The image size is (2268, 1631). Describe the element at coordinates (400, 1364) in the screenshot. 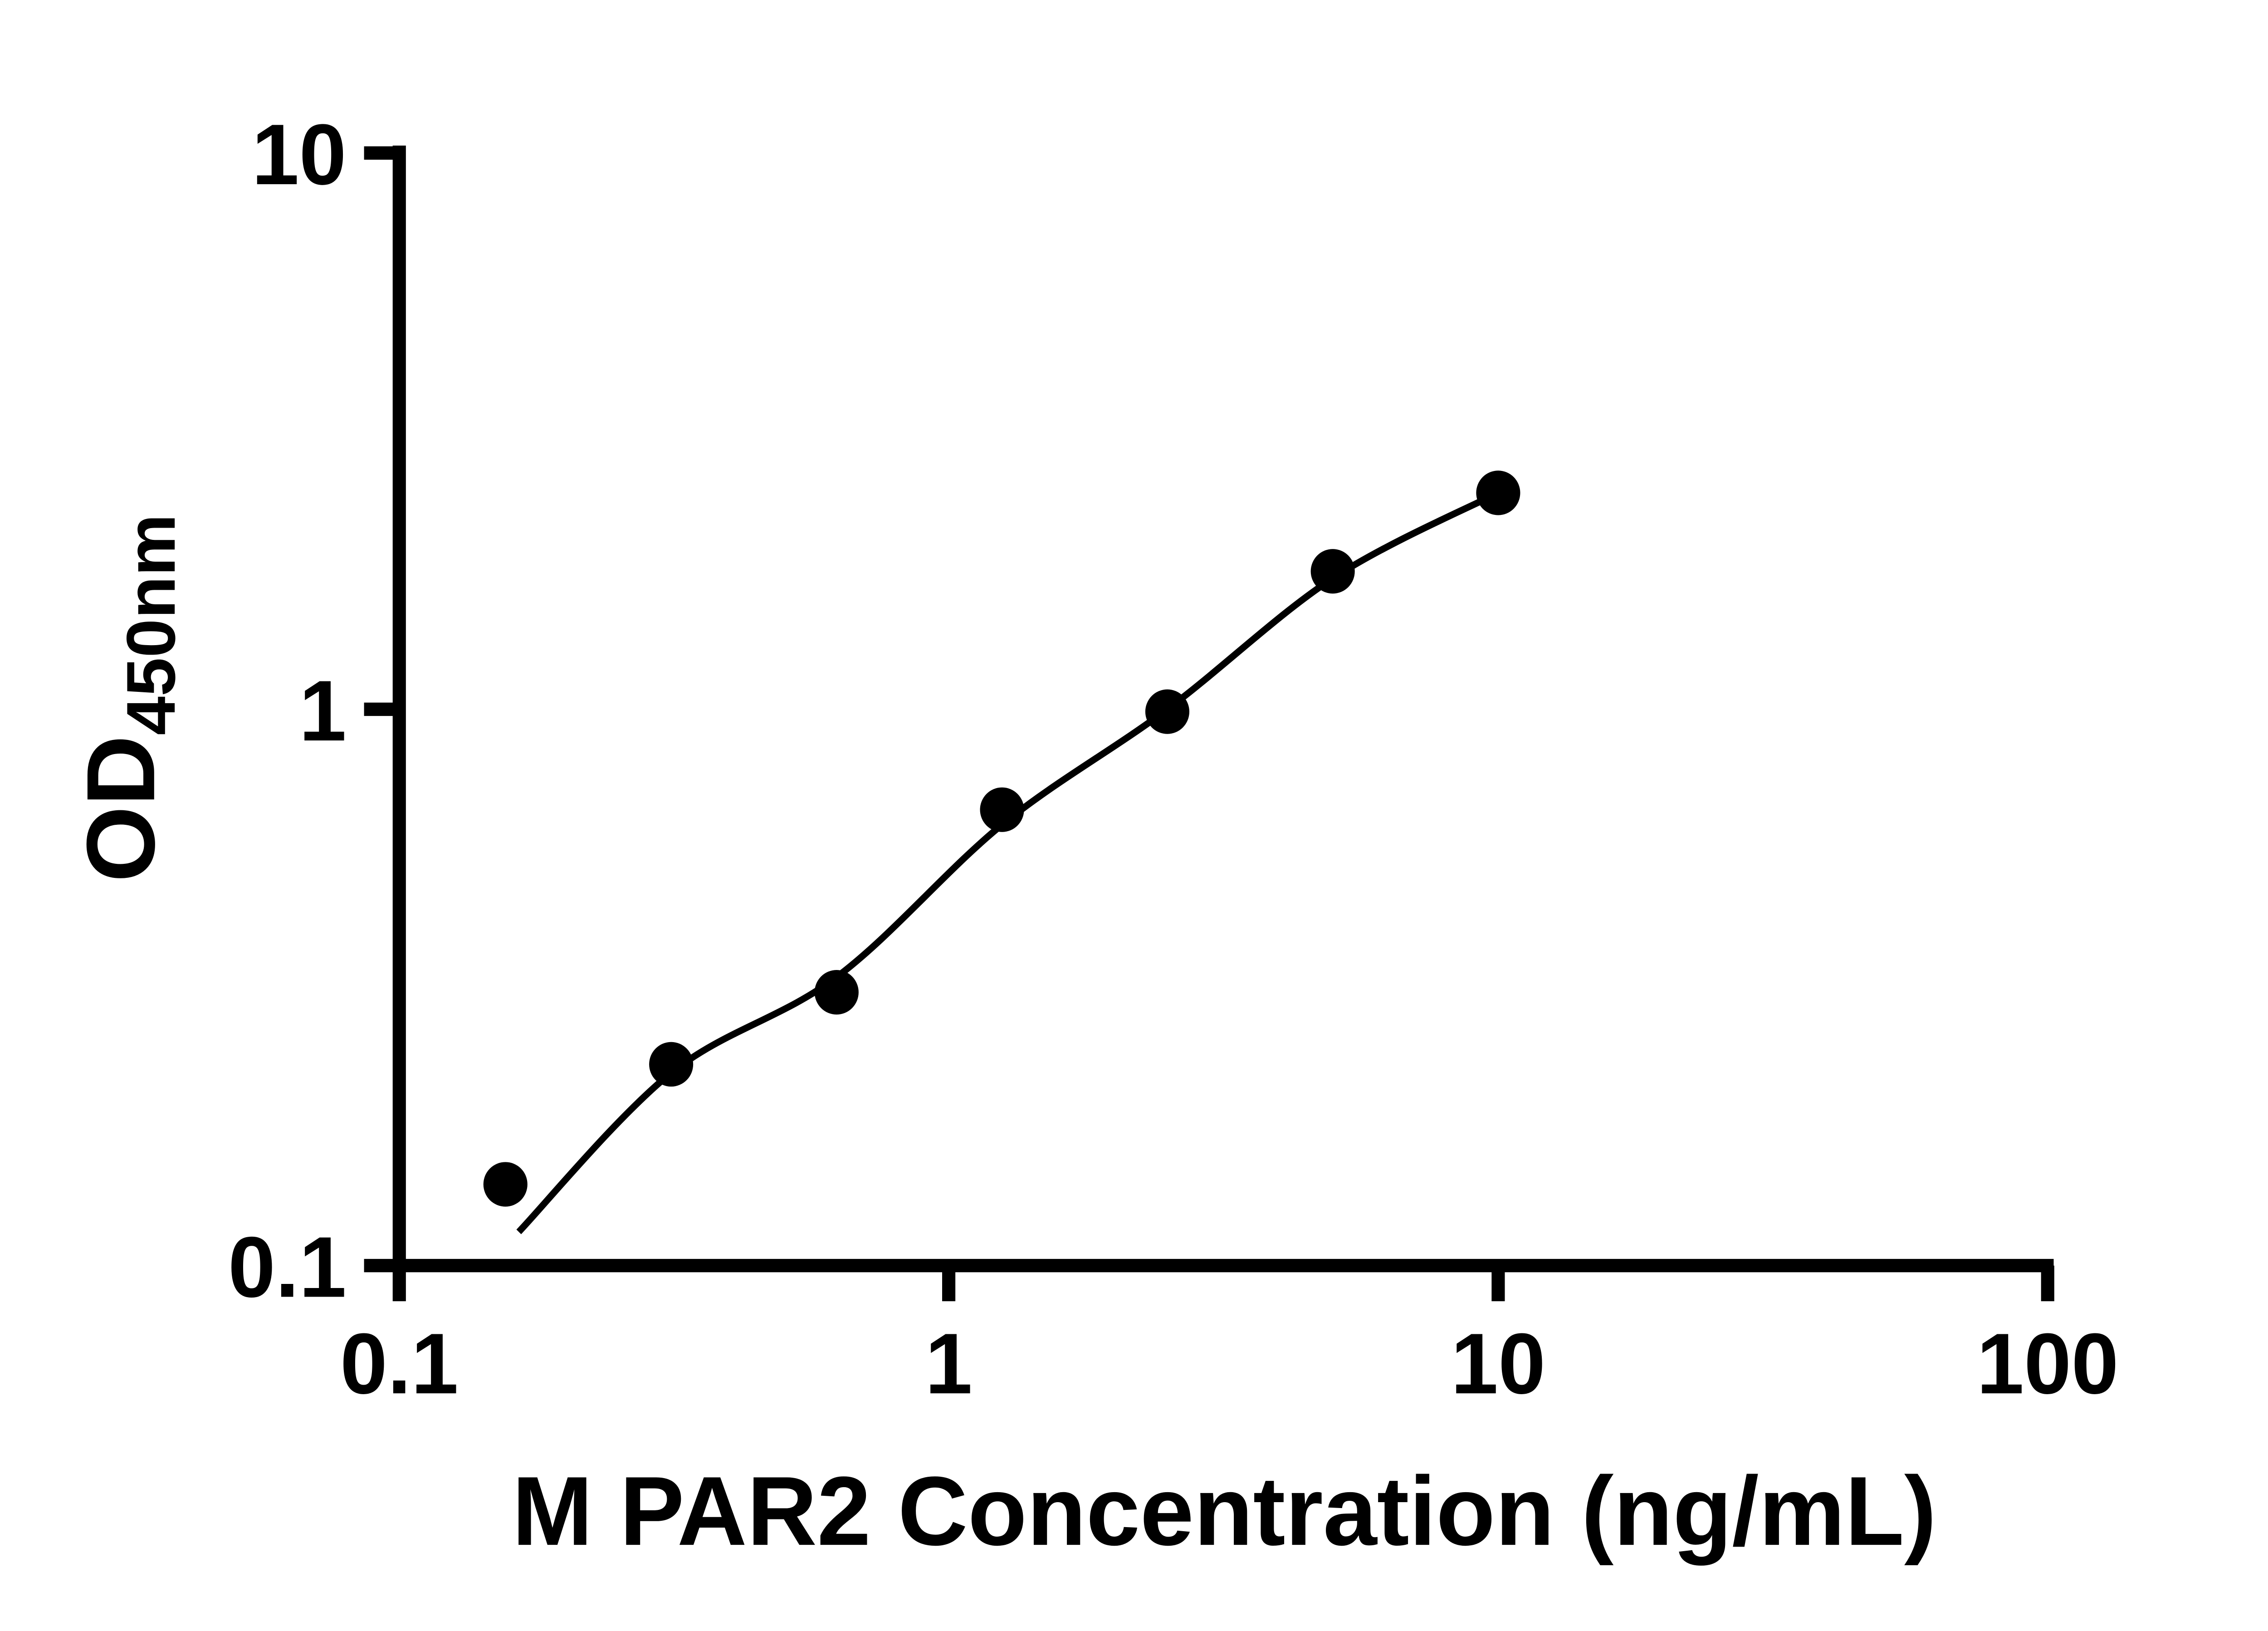

I see `x-axis-tick-label: 0.1` at that location.